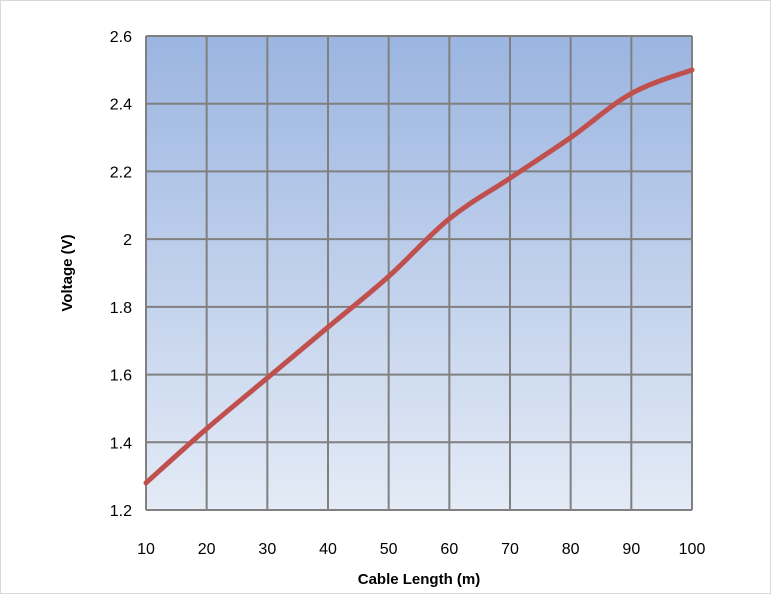 This screenshot has height=594, width=771. I want to click on x-tick-label: 60, so click(449, 549).